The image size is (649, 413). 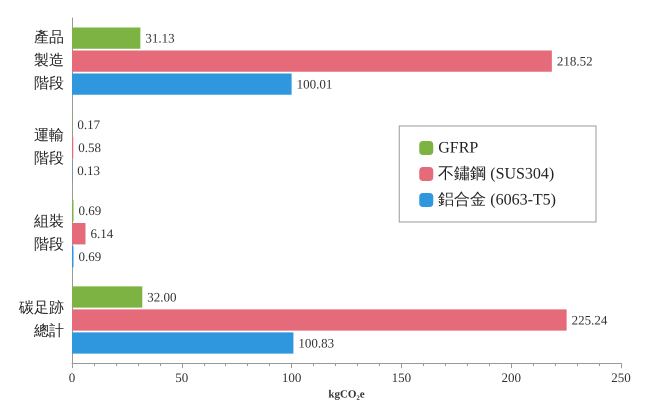 I want to click on x-tick-label: 150, so click(x=402, y=378).